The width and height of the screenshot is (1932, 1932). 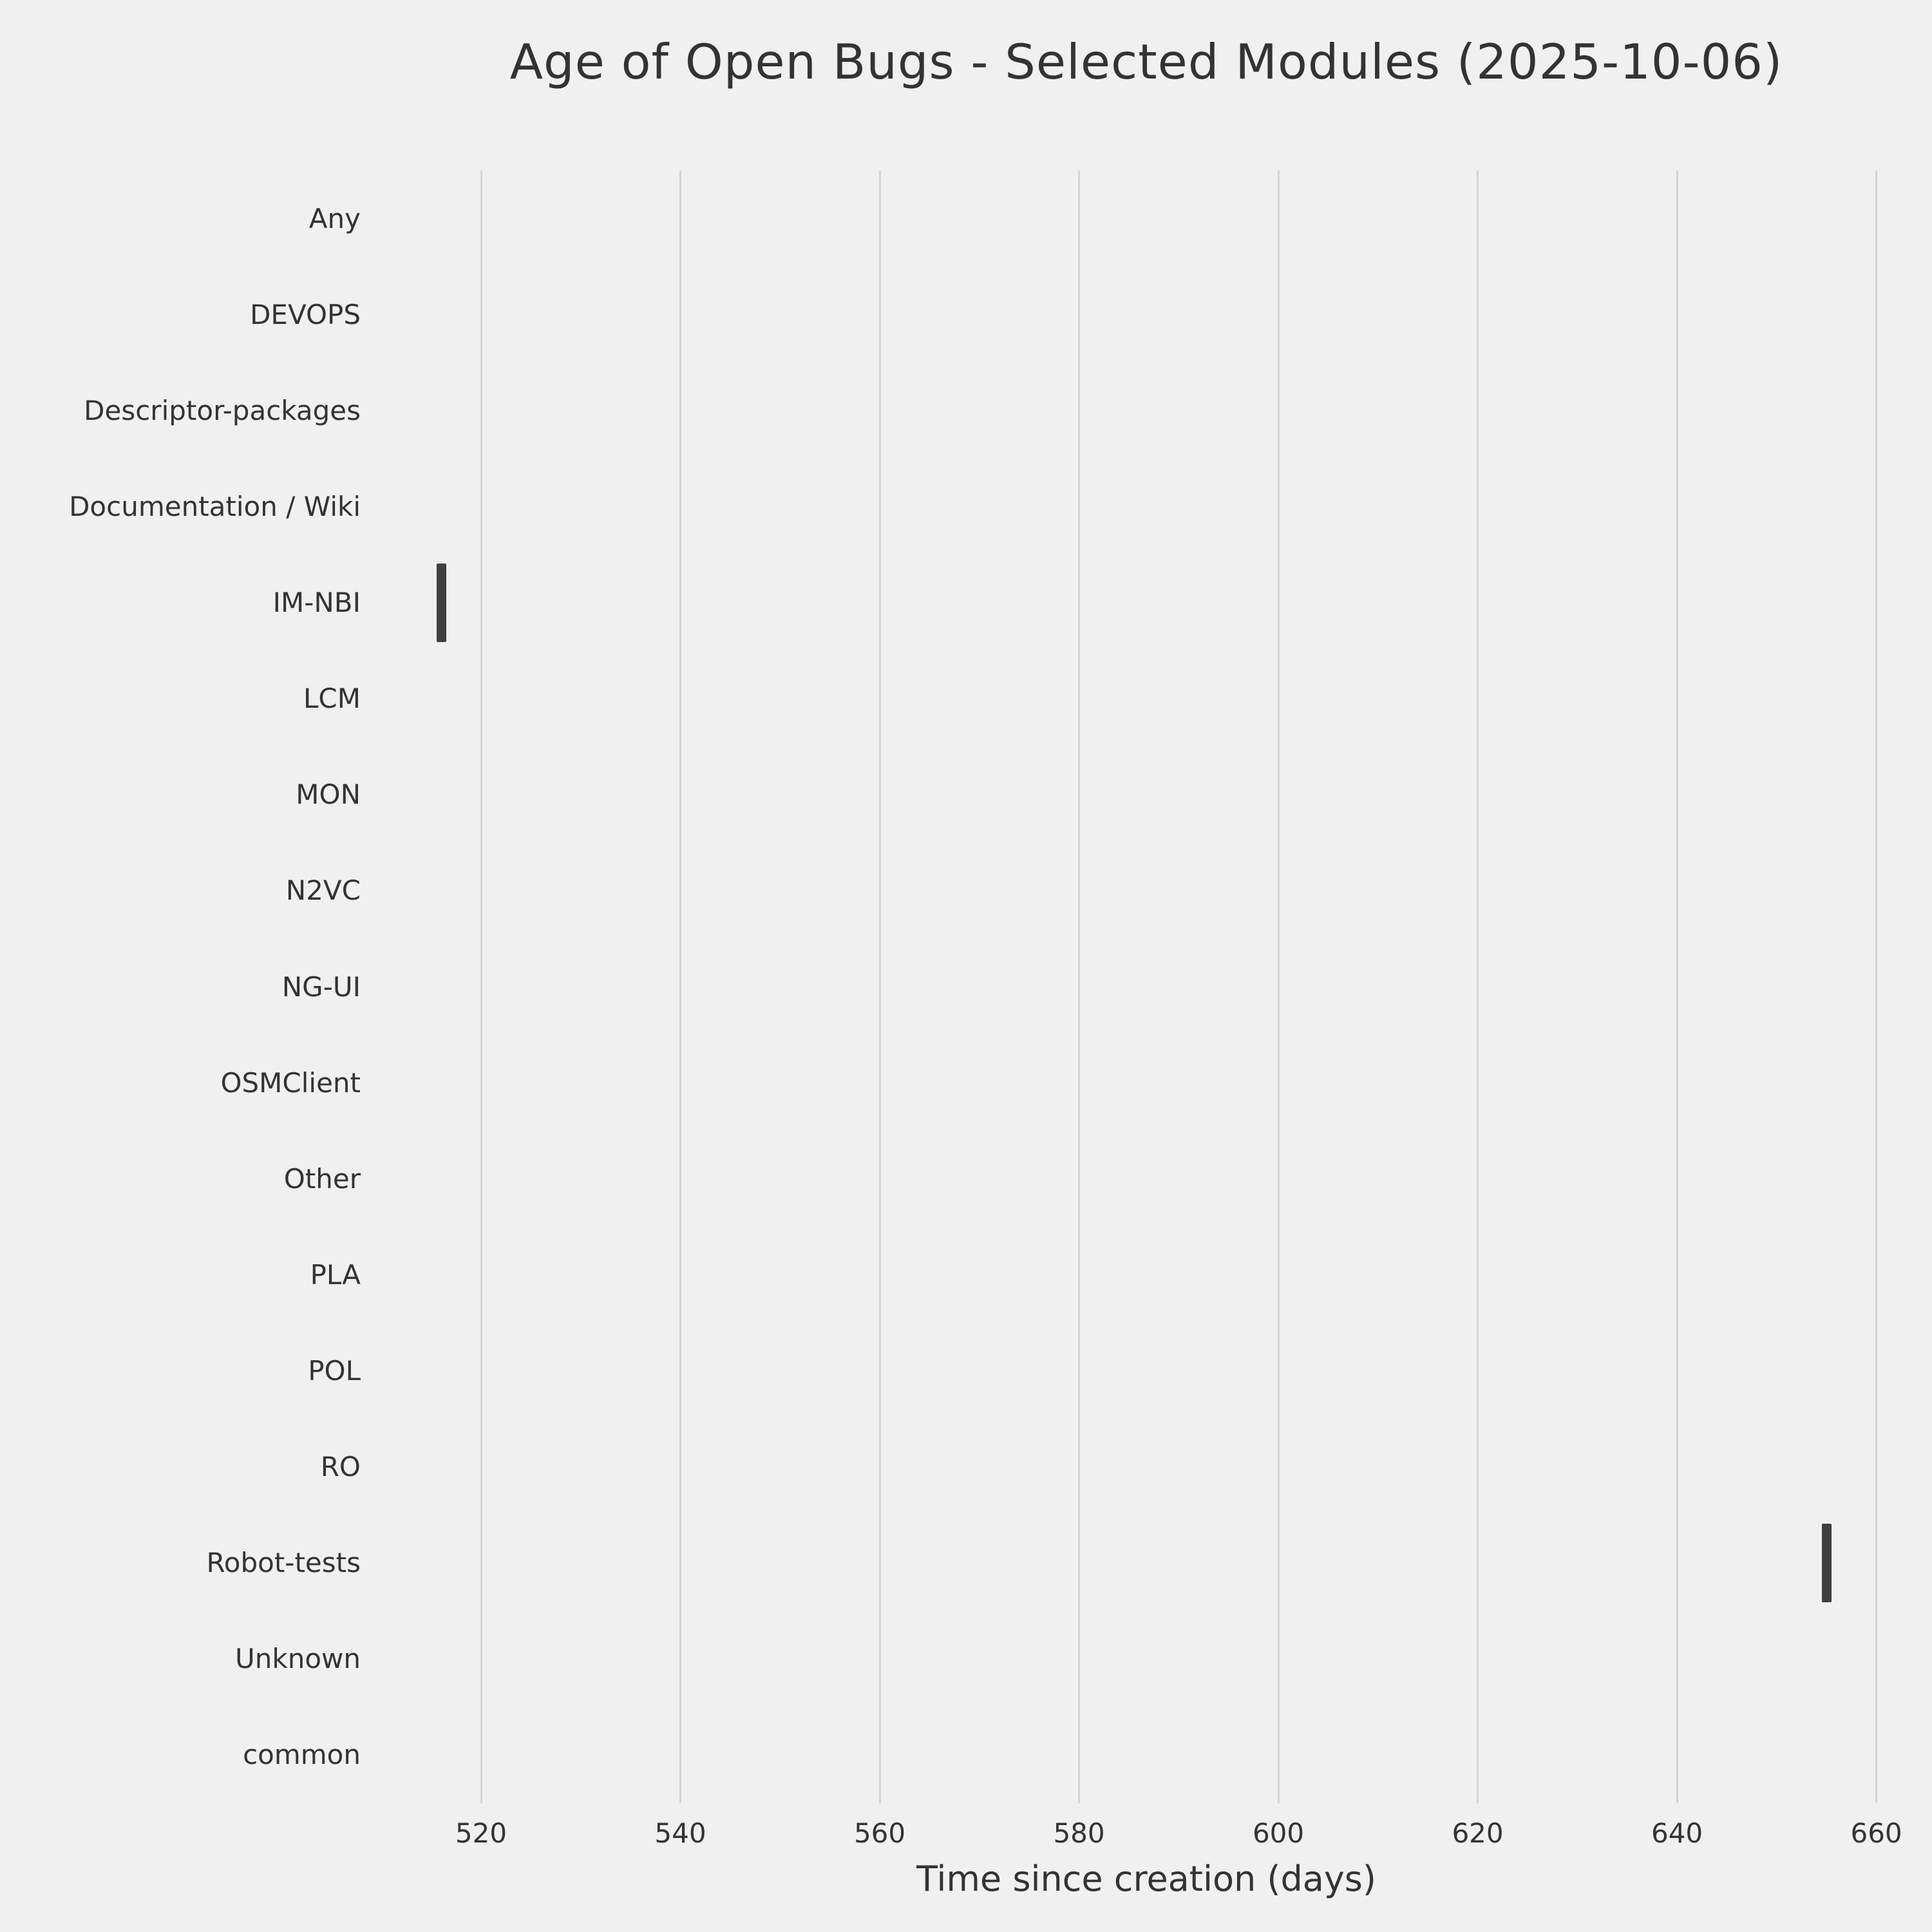 I want to click on y-tick-label: Any, so click(x=334, y=218).